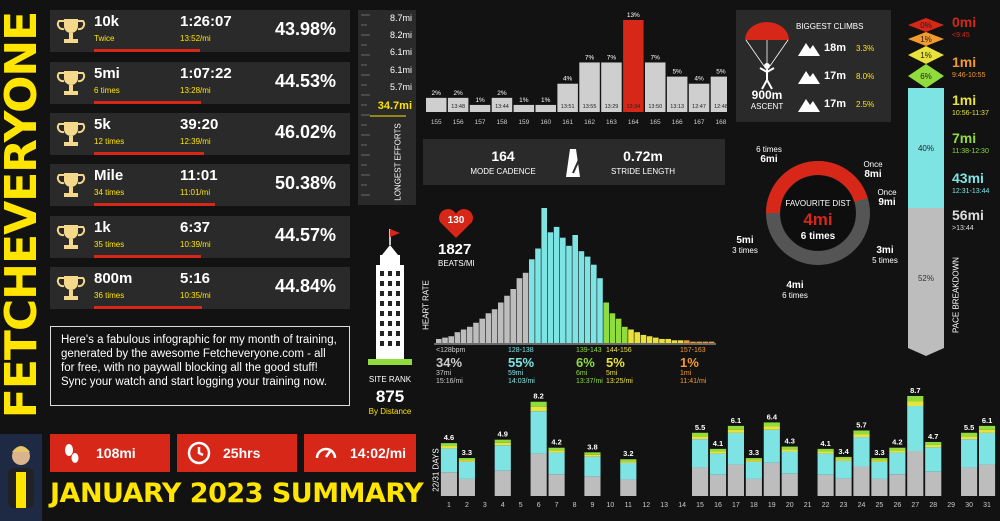 The image size is (1000, 521). What do you see at coordinates (642, 171) in the screenshot?
I see `stride-length-label: STRIDE LENGTH` at bounding box center [642, 171].